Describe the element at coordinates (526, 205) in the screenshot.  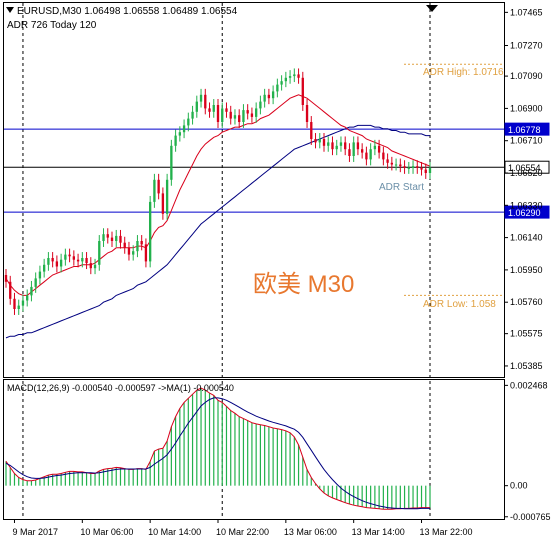
I see `price-axis-label: 1.06330` at that location.